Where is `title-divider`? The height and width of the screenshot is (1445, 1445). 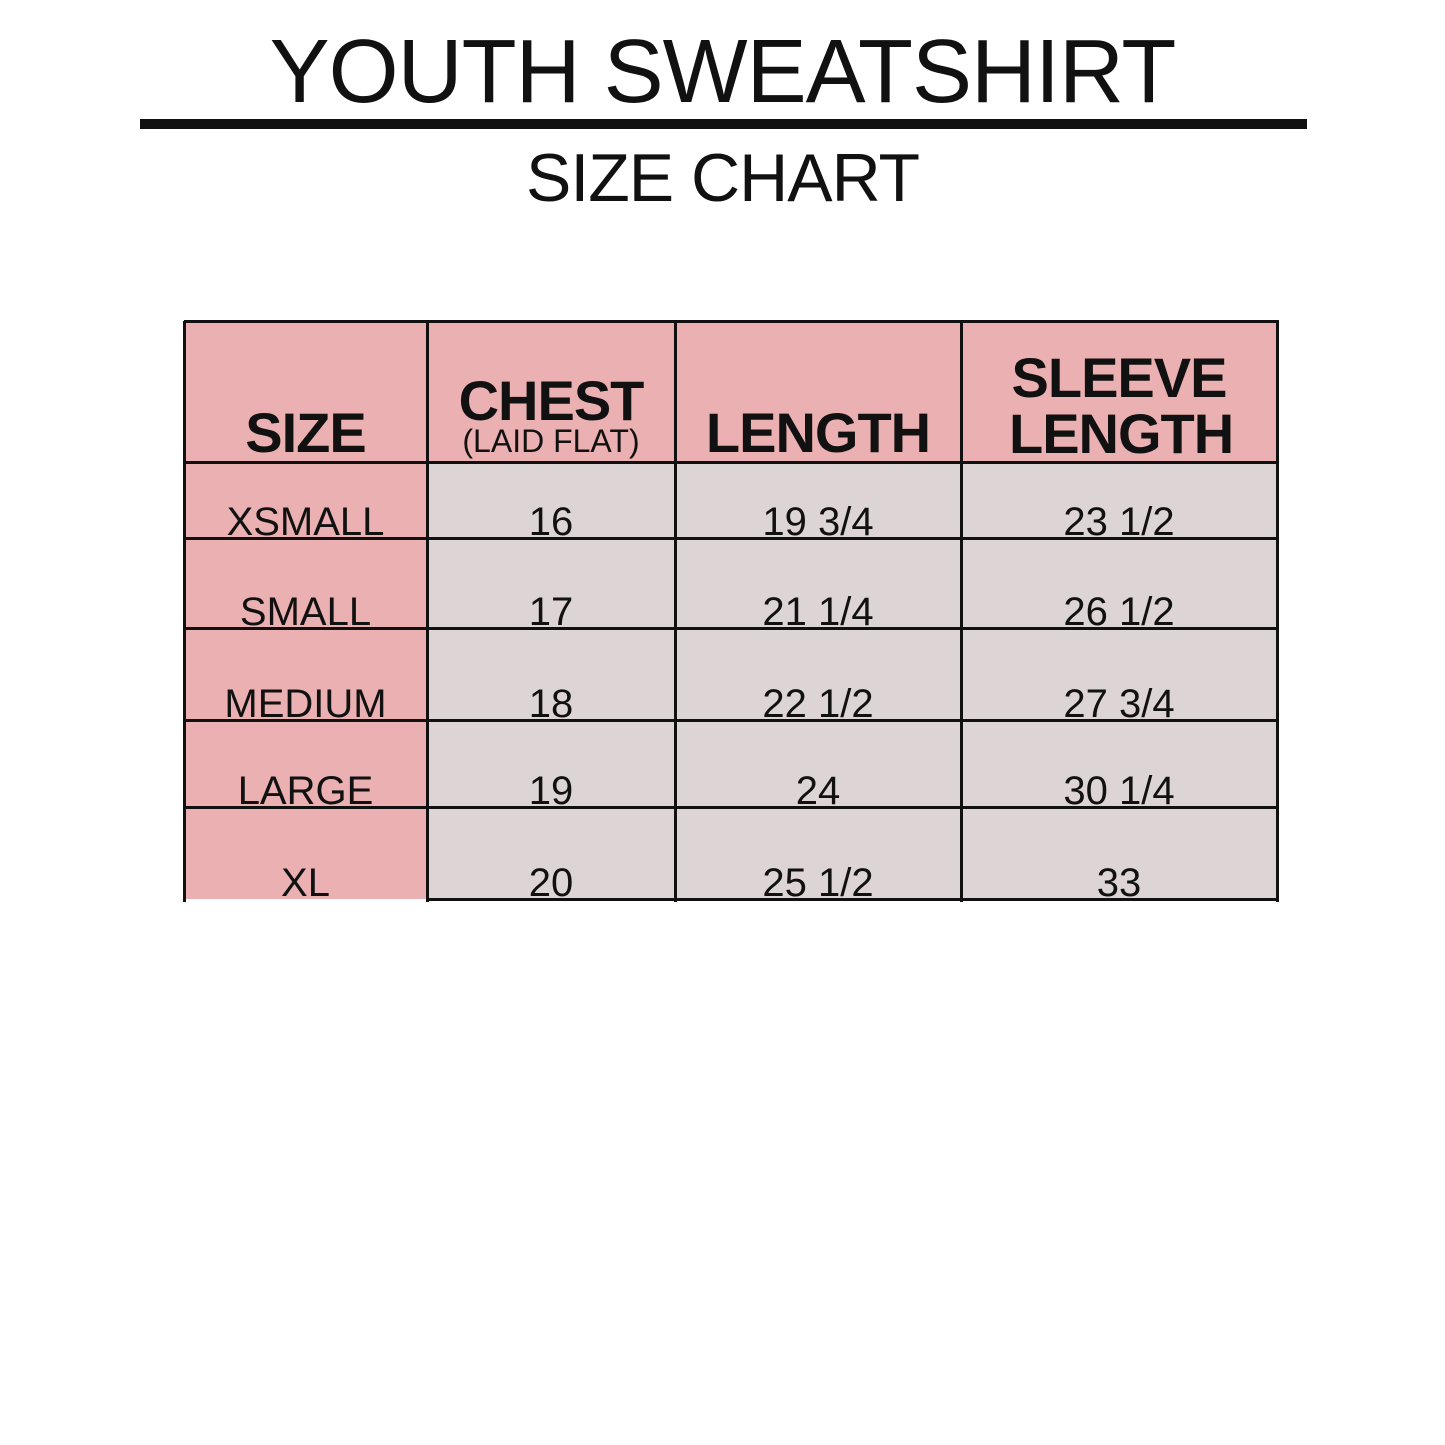
title-divider is located at coordinates (723, 124).